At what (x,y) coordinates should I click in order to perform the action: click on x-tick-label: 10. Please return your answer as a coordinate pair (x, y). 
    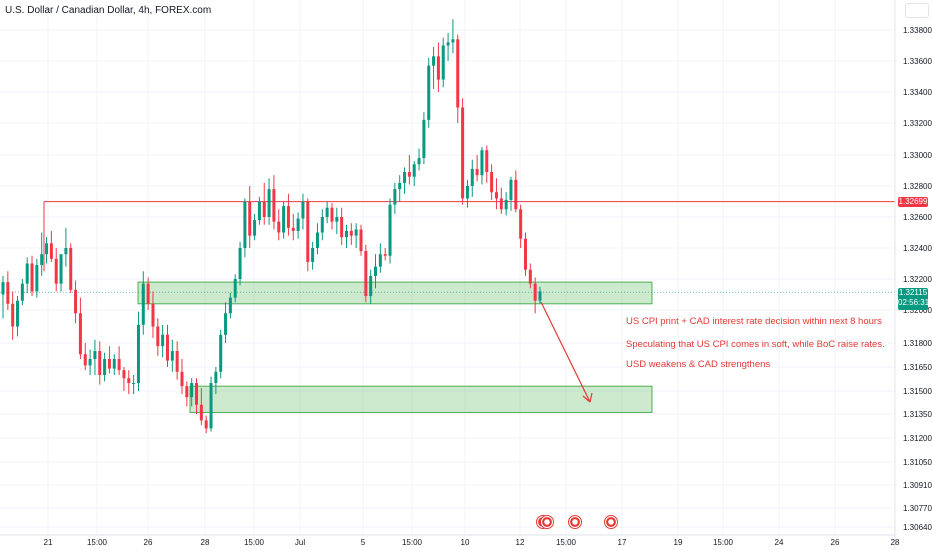
    Looking at the image, I should click on (465, 542).